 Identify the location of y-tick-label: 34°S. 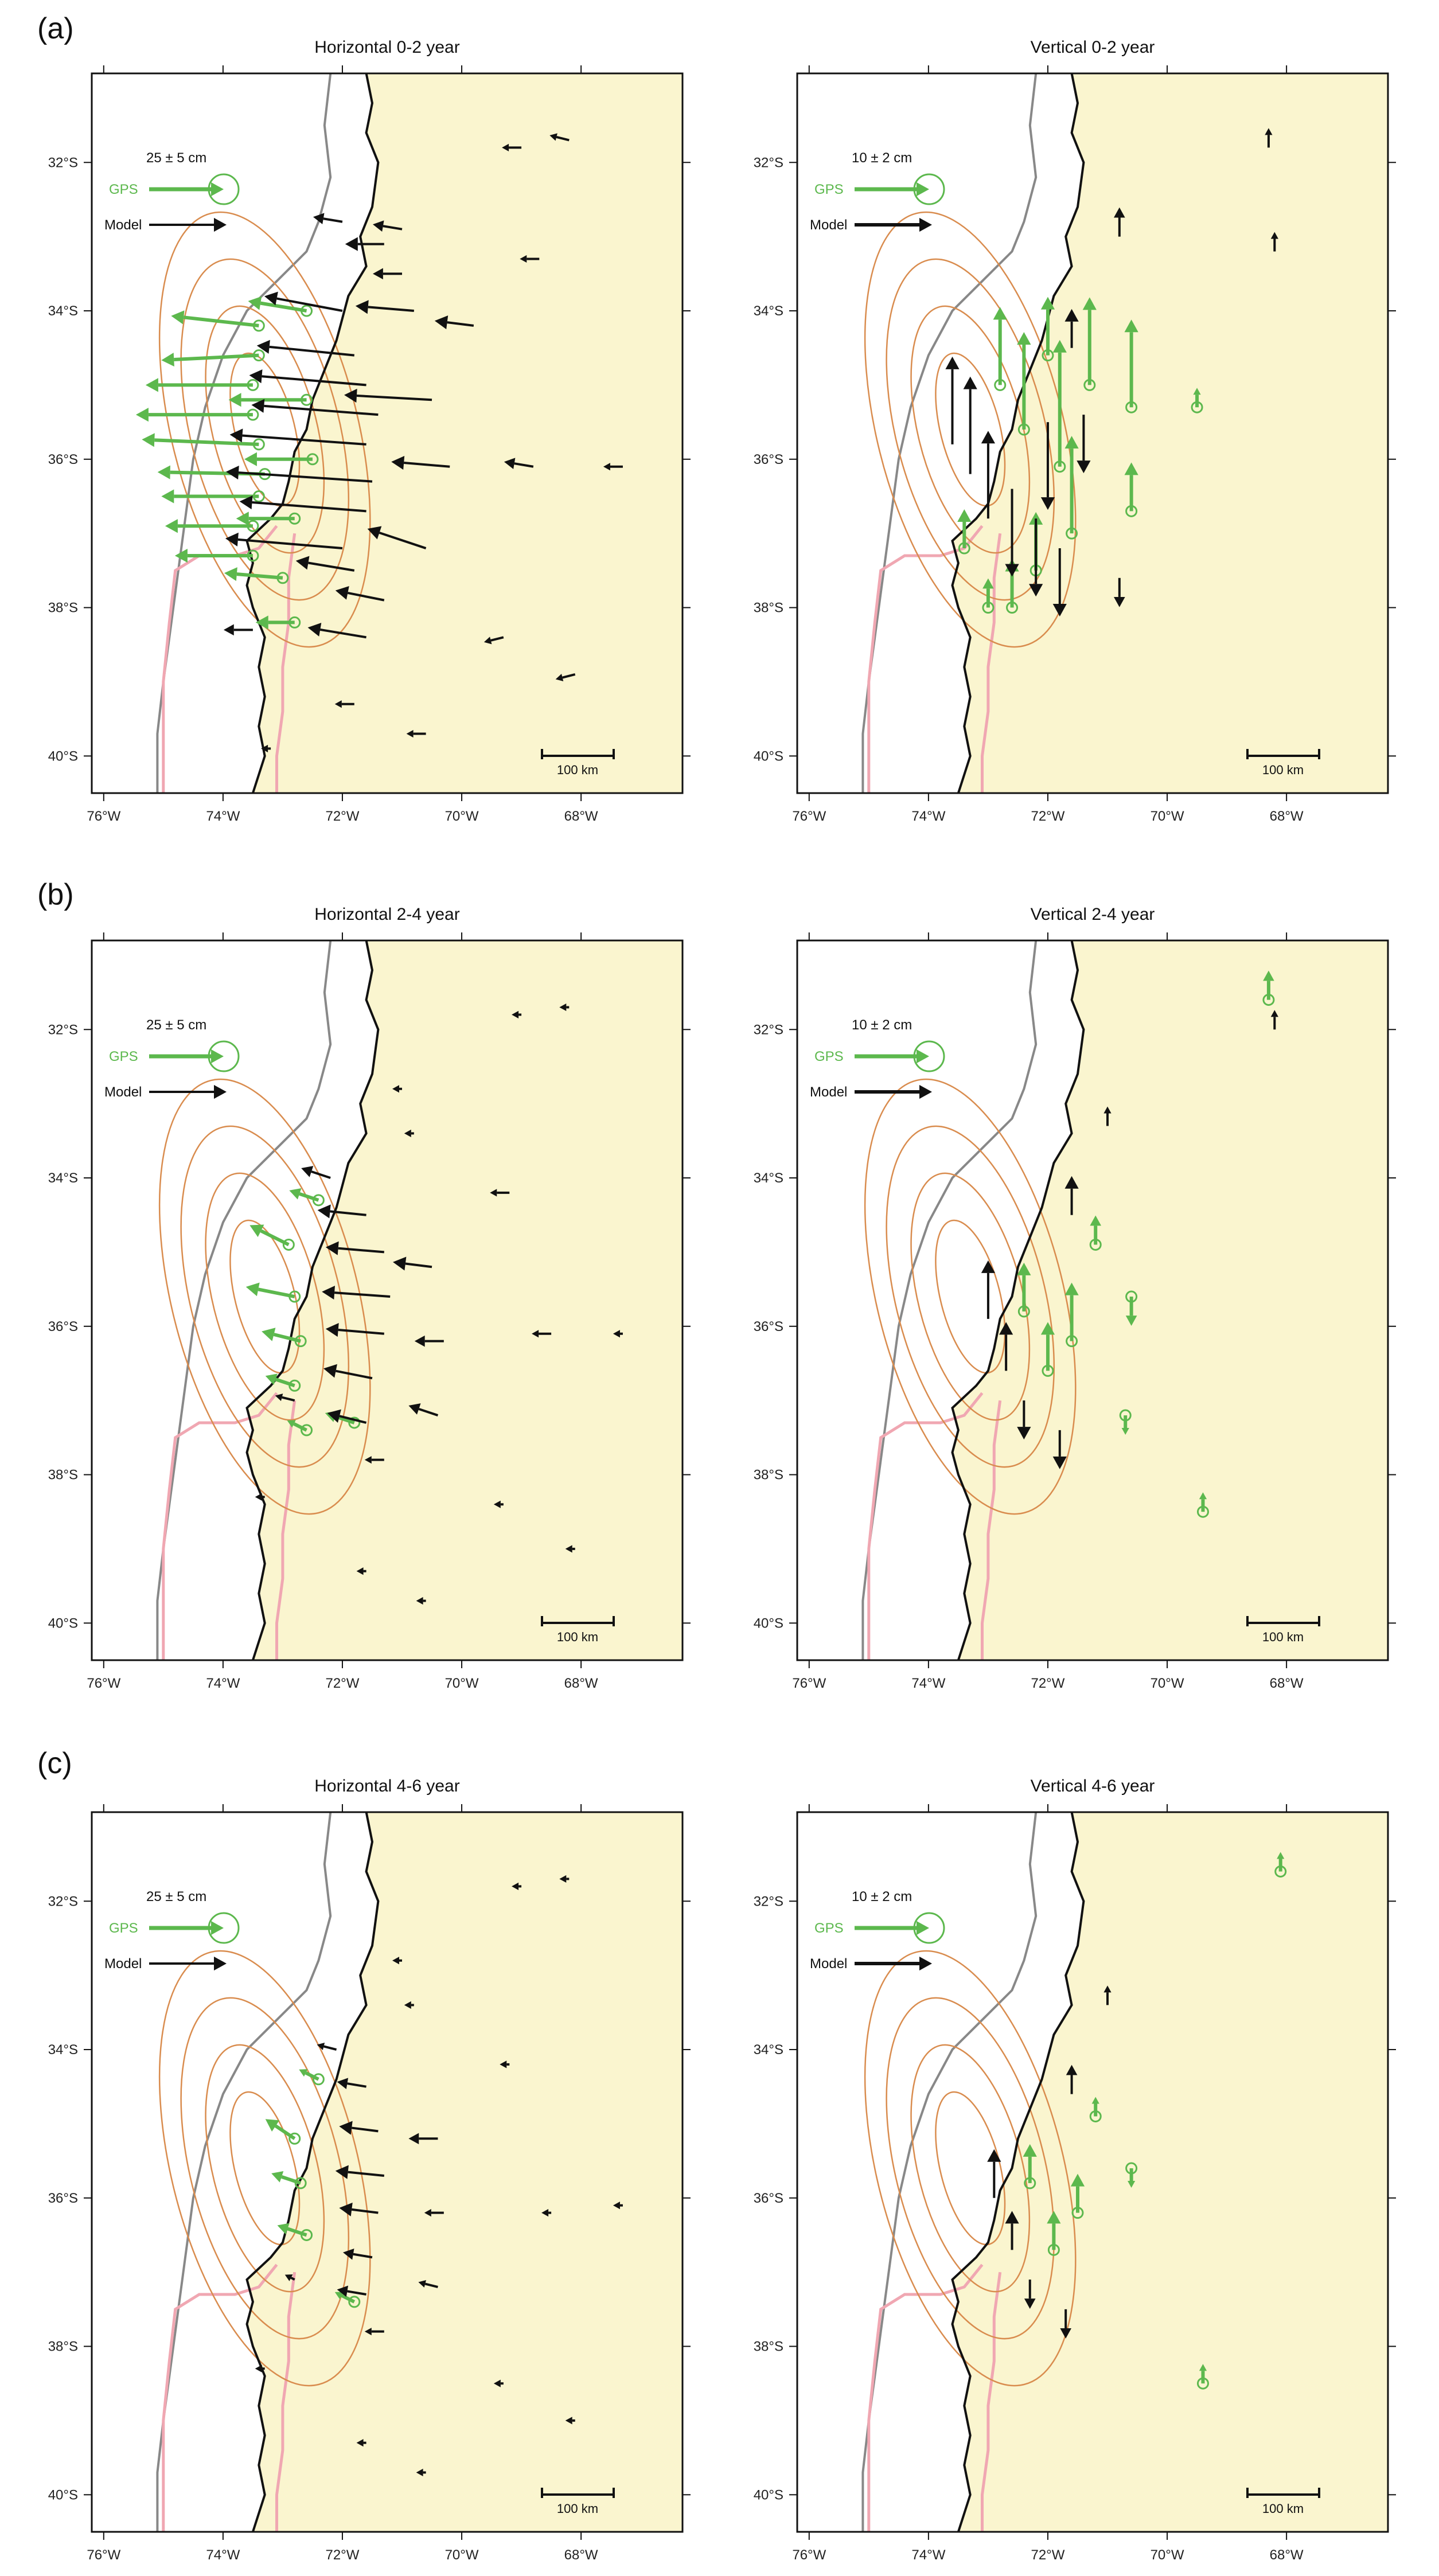
(768, 1178).